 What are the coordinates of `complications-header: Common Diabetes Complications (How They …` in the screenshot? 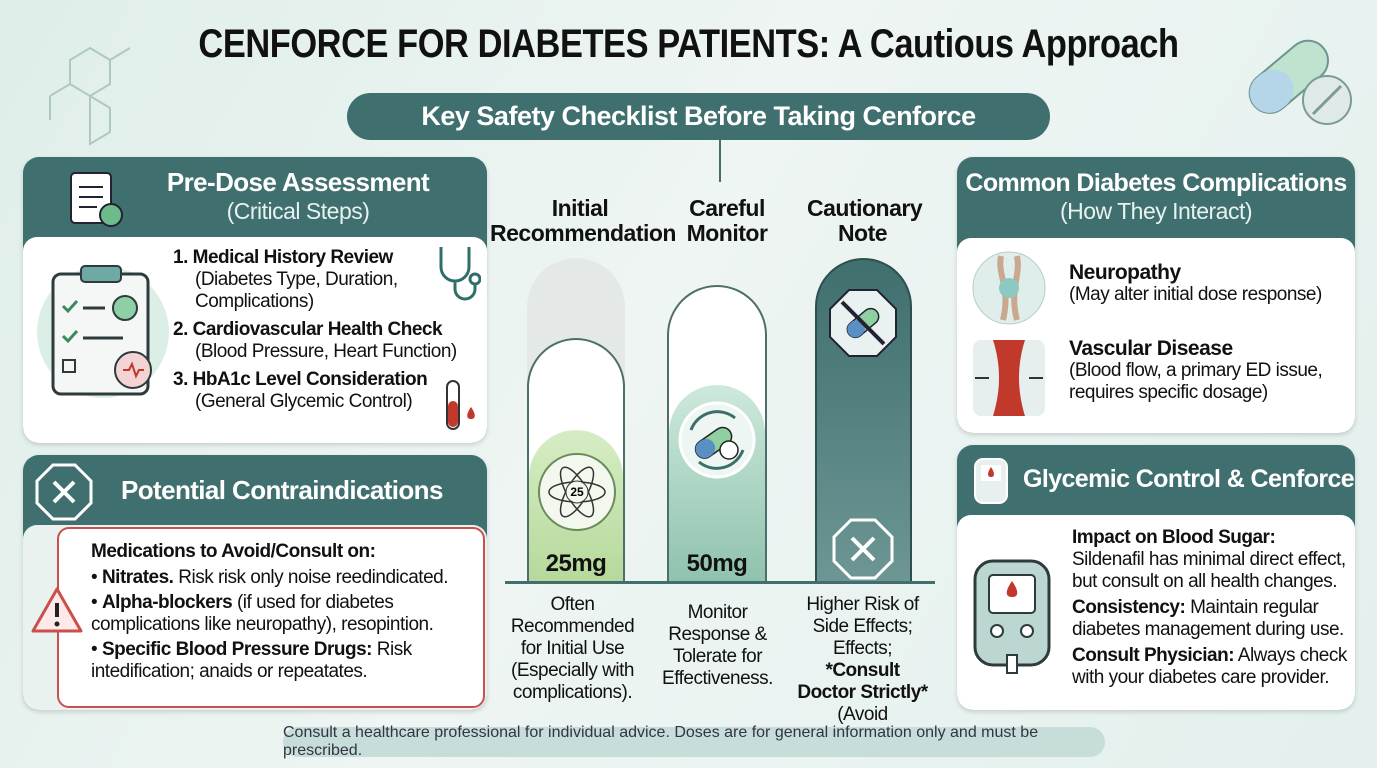 It's located at (1156, 197).